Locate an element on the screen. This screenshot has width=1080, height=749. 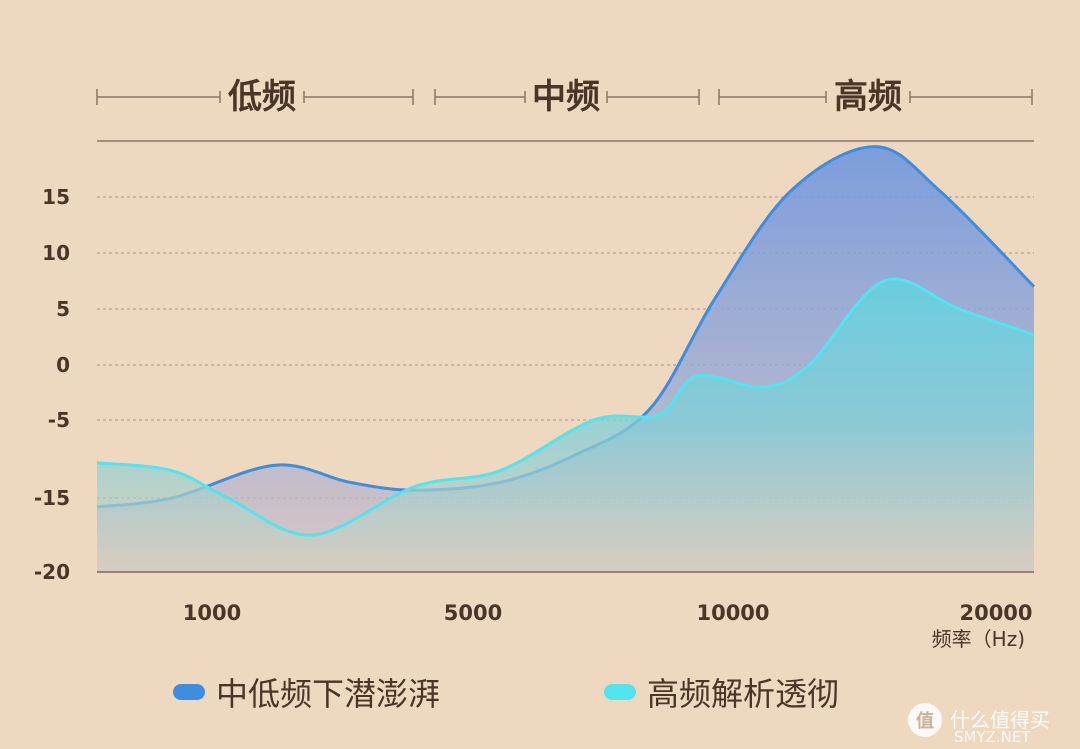
zhi-icon is located at coordinates (925, 720).